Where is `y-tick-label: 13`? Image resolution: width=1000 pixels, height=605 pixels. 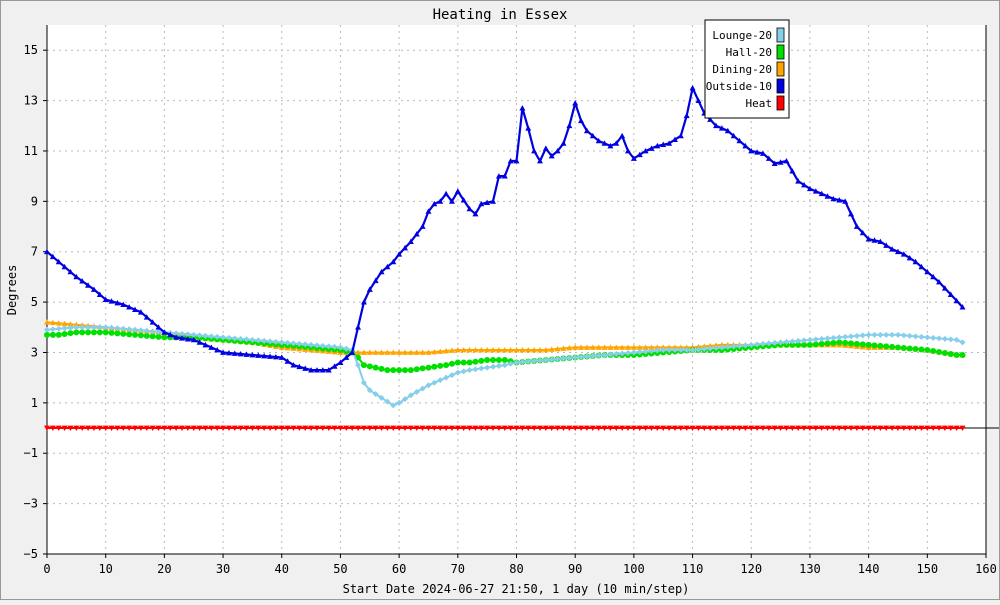 y-tick-label: 13 is located at coordinates (31, 101).